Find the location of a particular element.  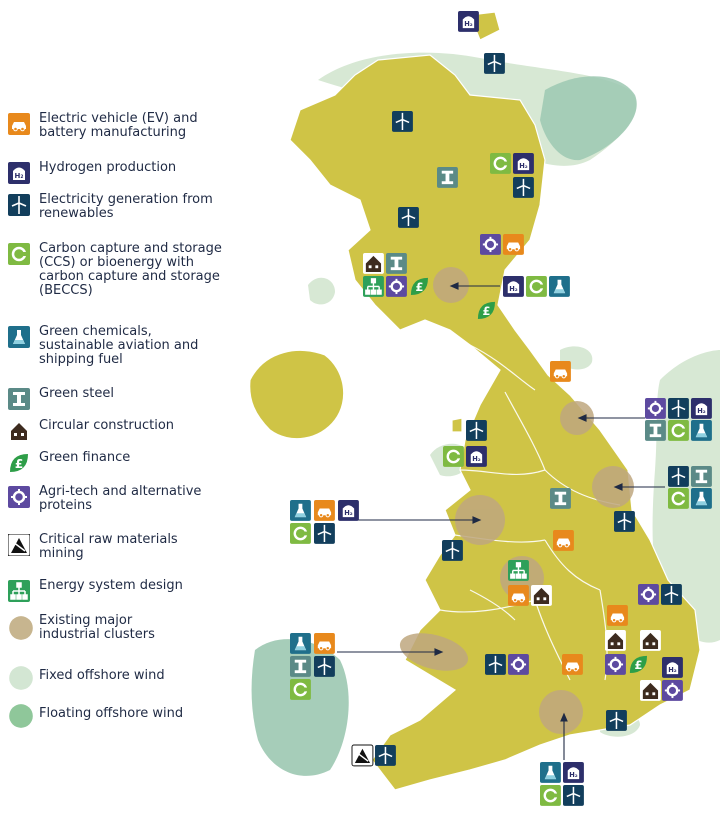

cluster-southampton is located at coordinates (561, 712).